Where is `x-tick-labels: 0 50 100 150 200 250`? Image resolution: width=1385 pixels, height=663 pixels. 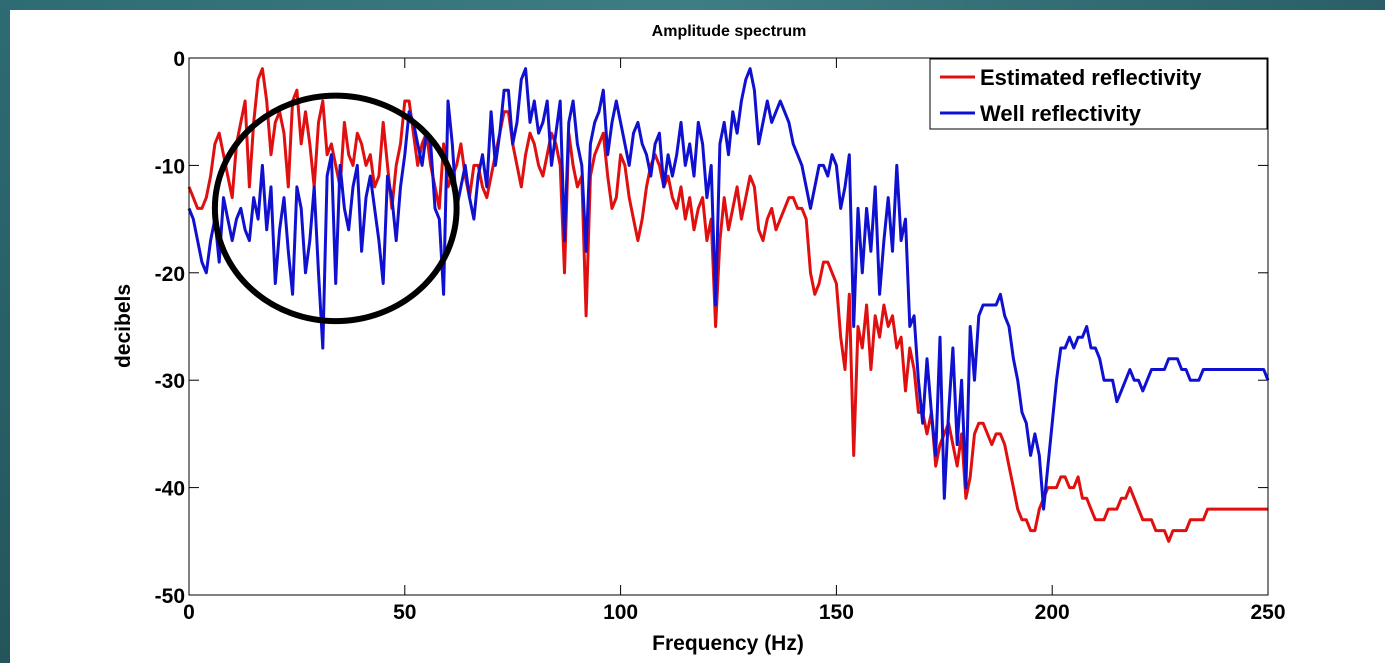
x-tick-labels: 0 50 100 150 200 250 is located at coordinates (734, 612).